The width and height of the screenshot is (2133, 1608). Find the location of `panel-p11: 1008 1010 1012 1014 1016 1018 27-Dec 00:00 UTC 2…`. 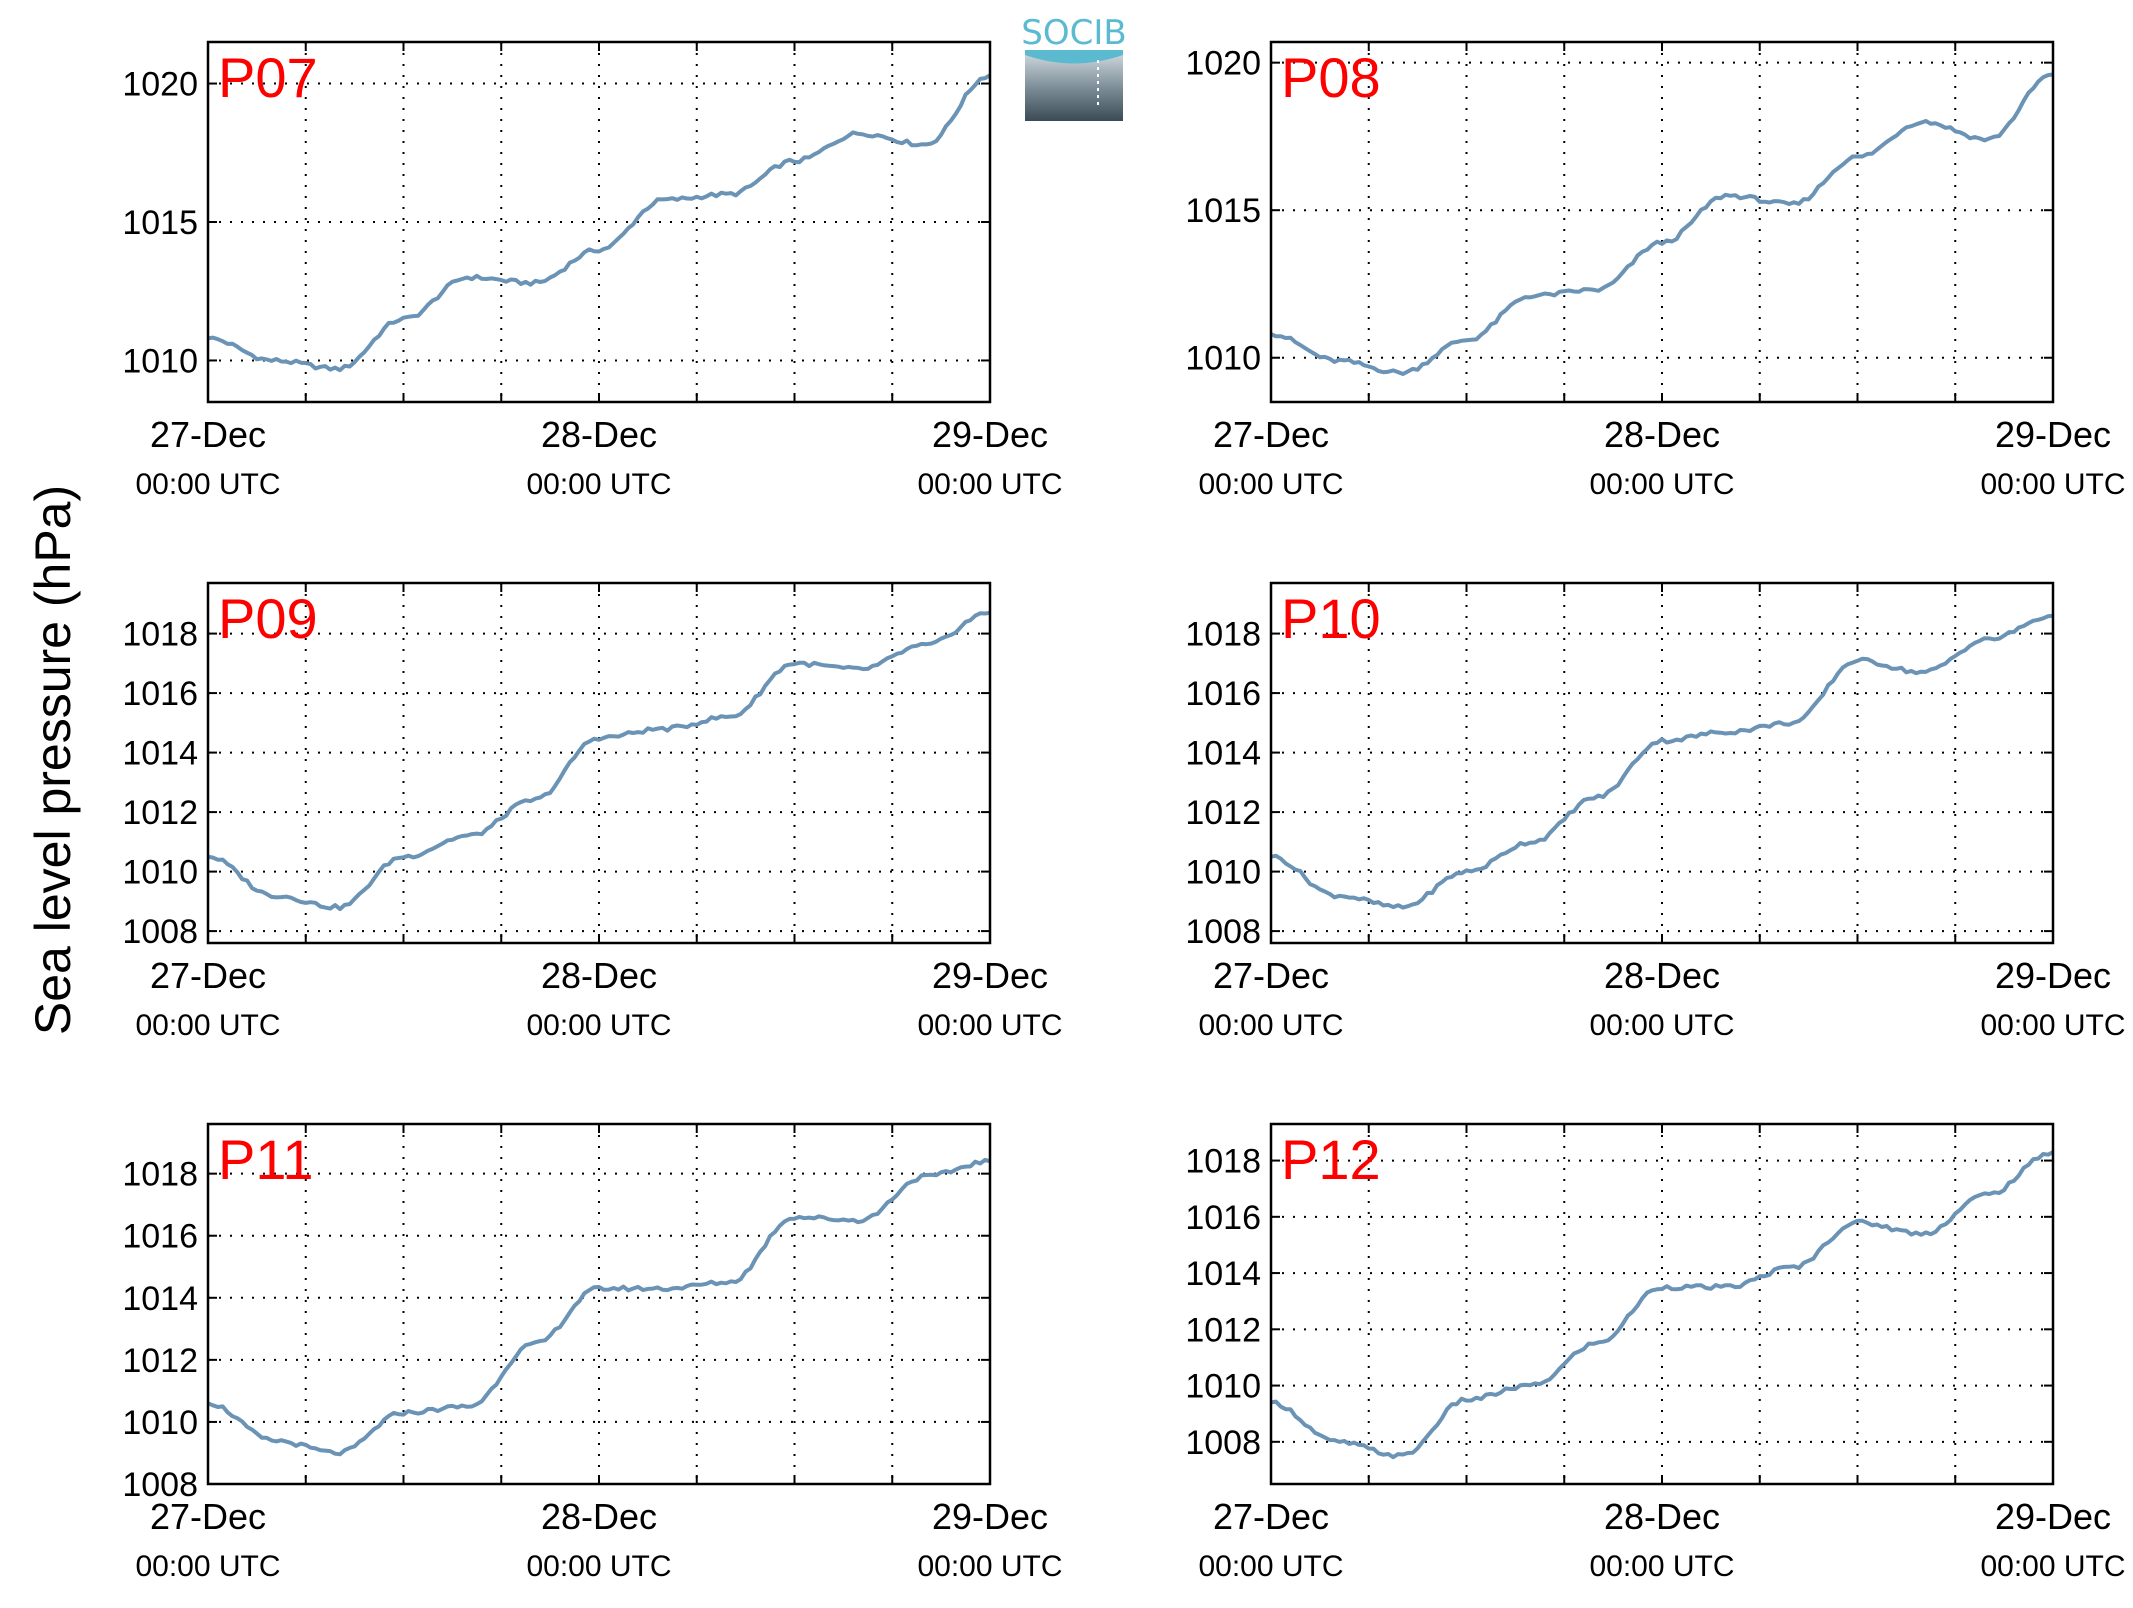

panel-p11: 1008 1010 1012 1014 1016 1018 27-Dec 00:00 UTC 2… is located at coordinates (592, 1352).